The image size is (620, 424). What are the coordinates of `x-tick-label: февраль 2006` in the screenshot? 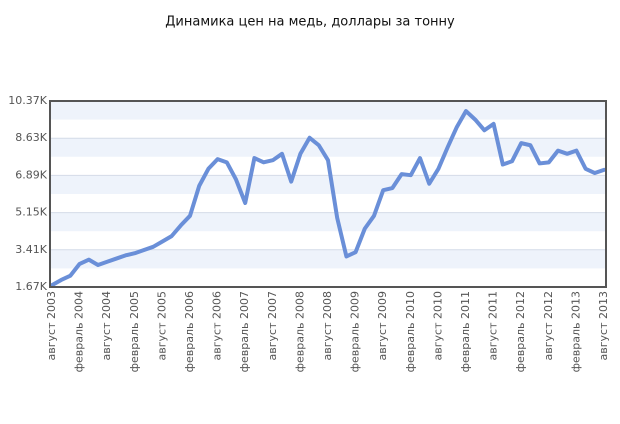 It's located at (189, 331).